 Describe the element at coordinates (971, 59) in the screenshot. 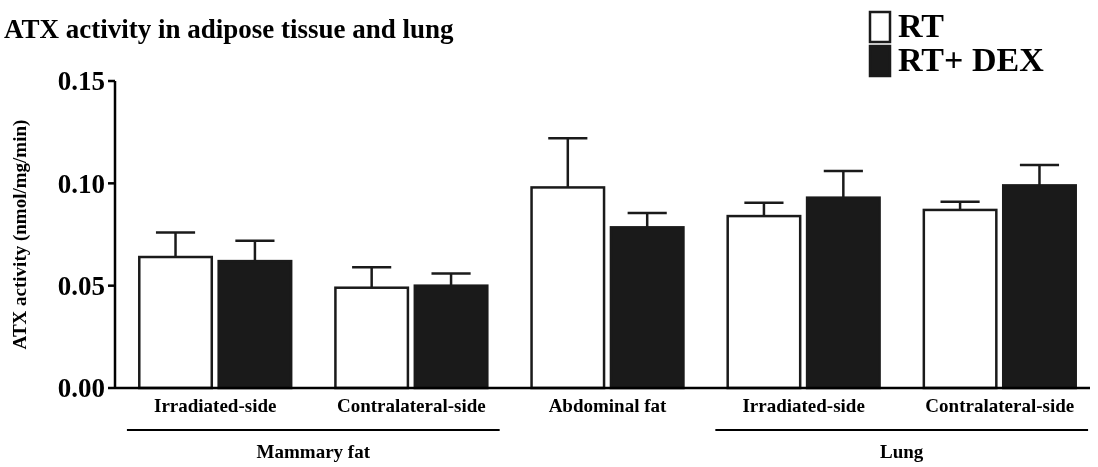

I see `legend-label: RT+ DEX` at that location.